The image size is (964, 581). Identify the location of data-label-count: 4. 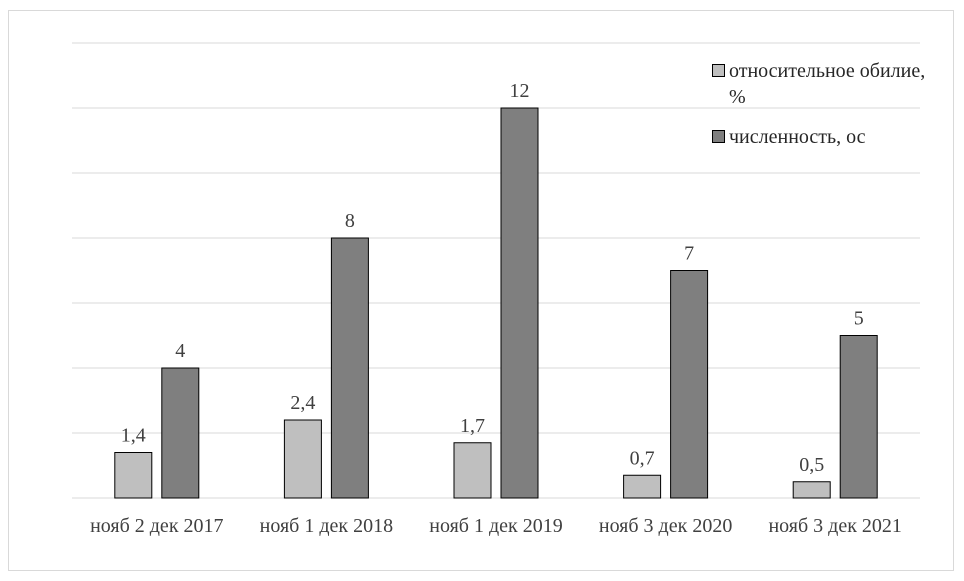
(180, 351).